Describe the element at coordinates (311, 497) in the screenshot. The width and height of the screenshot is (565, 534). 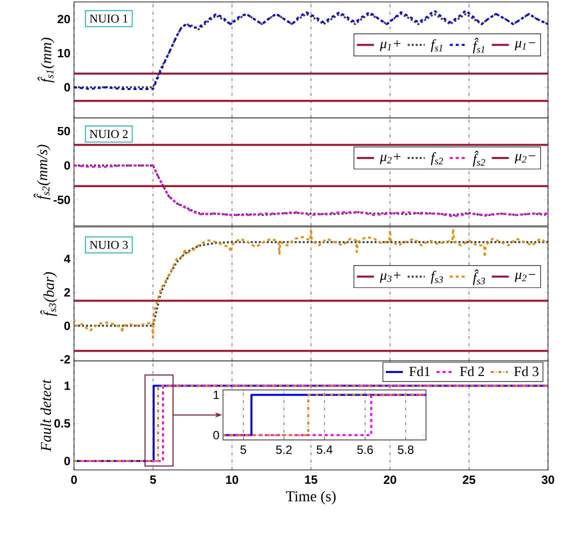
I see `x-axis-title: Time (s)` at that location.